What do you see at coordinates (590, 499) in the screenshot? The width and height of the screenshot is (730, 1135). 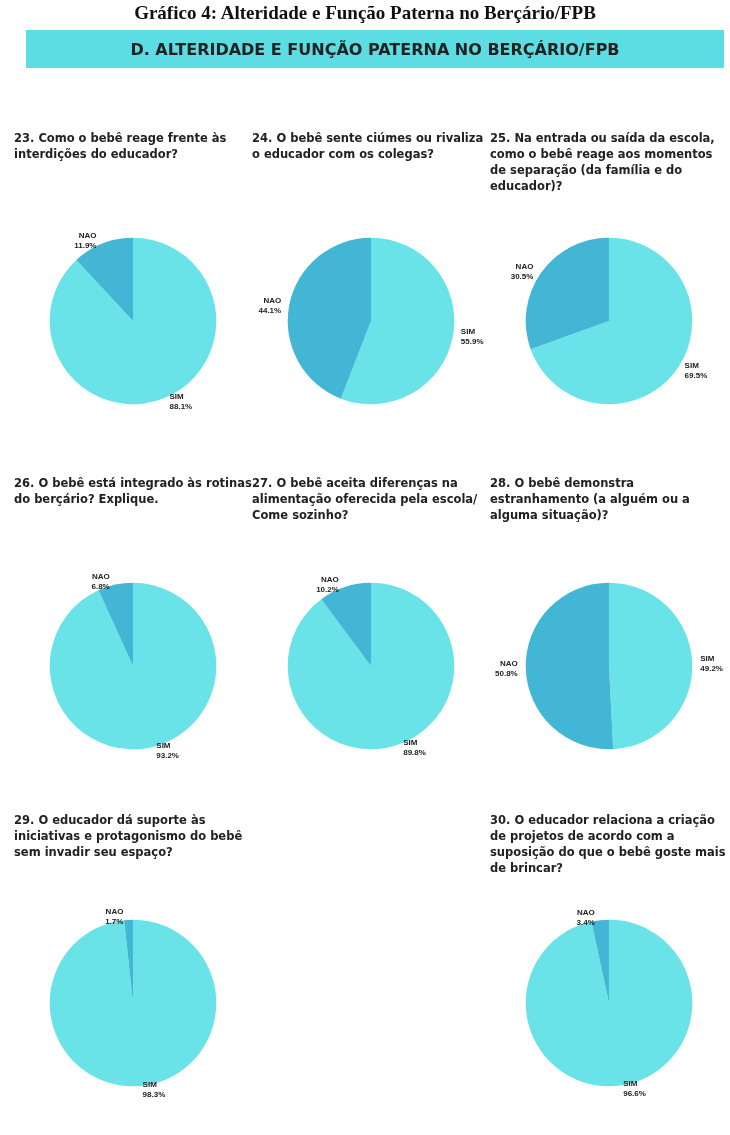 I see `chart-title: 28. O bebê demonstra estranhamento (a alguém ou a alguma situação)?` at bounding box center [590, 499].